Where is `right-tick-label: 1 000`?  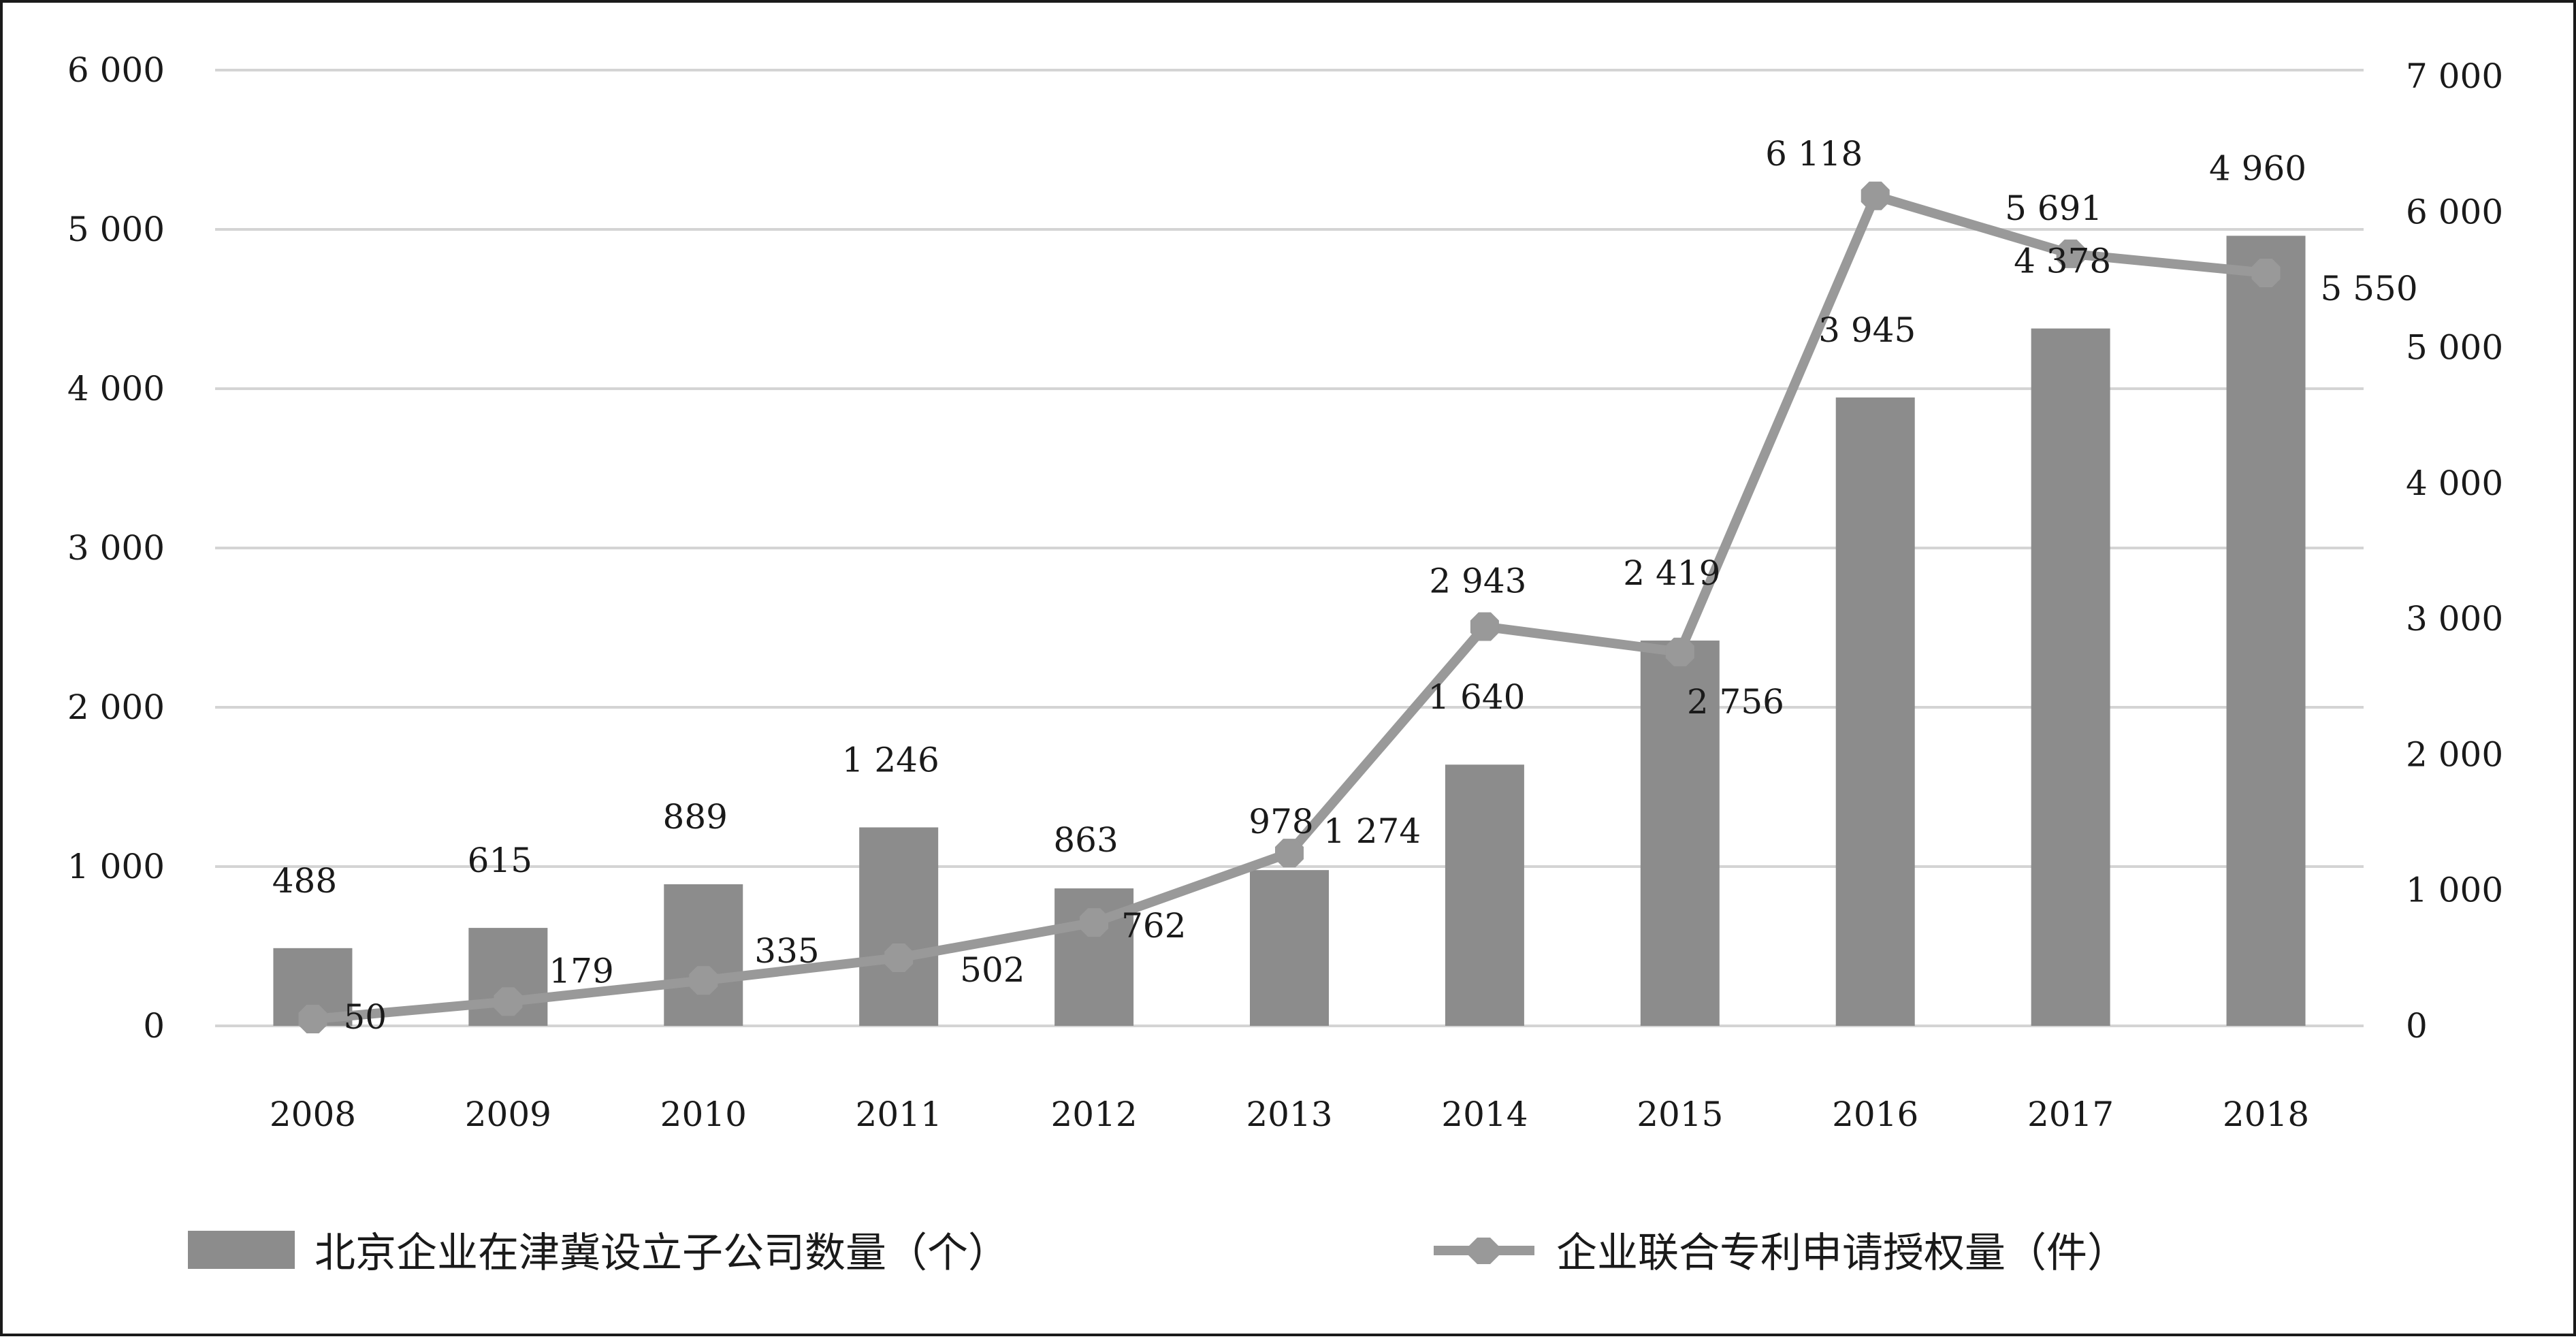
right-tick-label: 1 000 is located at coordinates (2454, 890).